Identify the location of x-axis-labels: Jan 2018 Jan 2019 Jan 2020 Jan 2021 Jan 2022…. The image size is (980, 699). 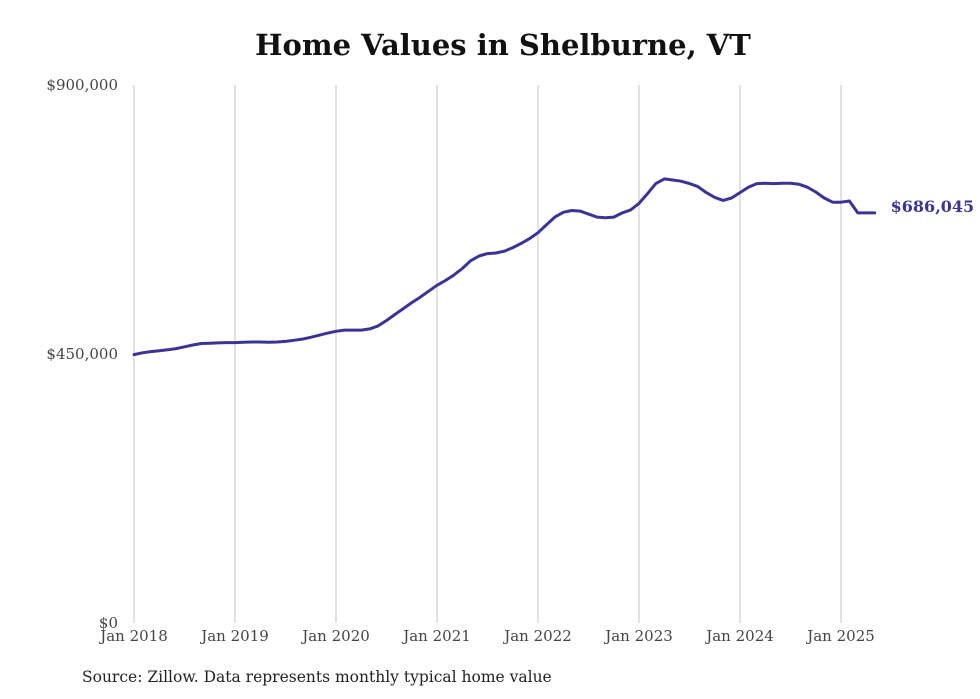
(486, 636).